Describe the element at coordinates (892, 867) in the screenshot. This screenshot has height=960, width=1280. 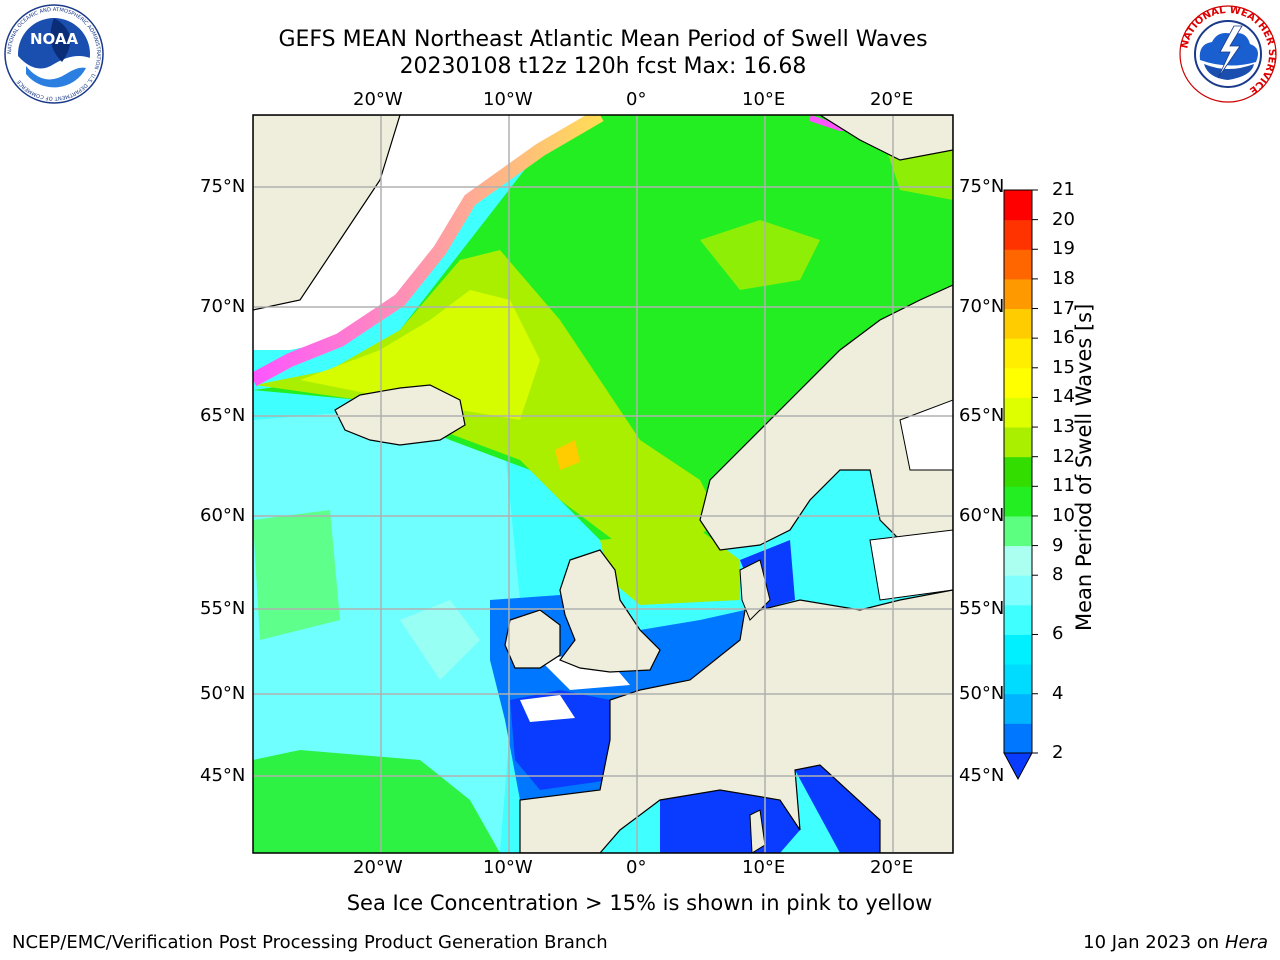
I see `lon-label-bottom-20e: 20°E` at that location.